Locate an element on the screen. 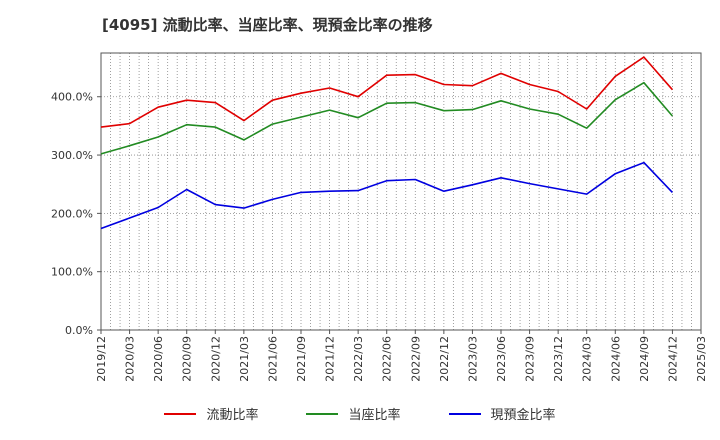  x-tick-label: 2021/03 is located at coordinates (244, 359).